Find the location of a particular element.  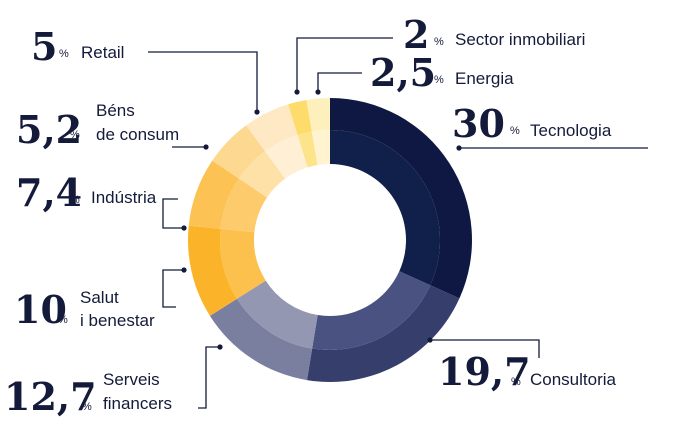

leader-industria is located at coordinates (173, 213).